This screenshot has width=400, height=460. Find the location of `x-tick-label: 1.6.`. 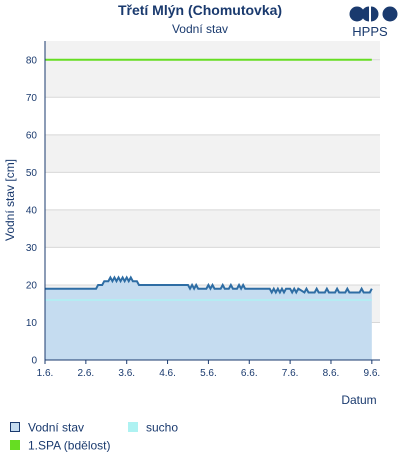

x-tick-label: 1.6. is located at coordinates (45, 373).